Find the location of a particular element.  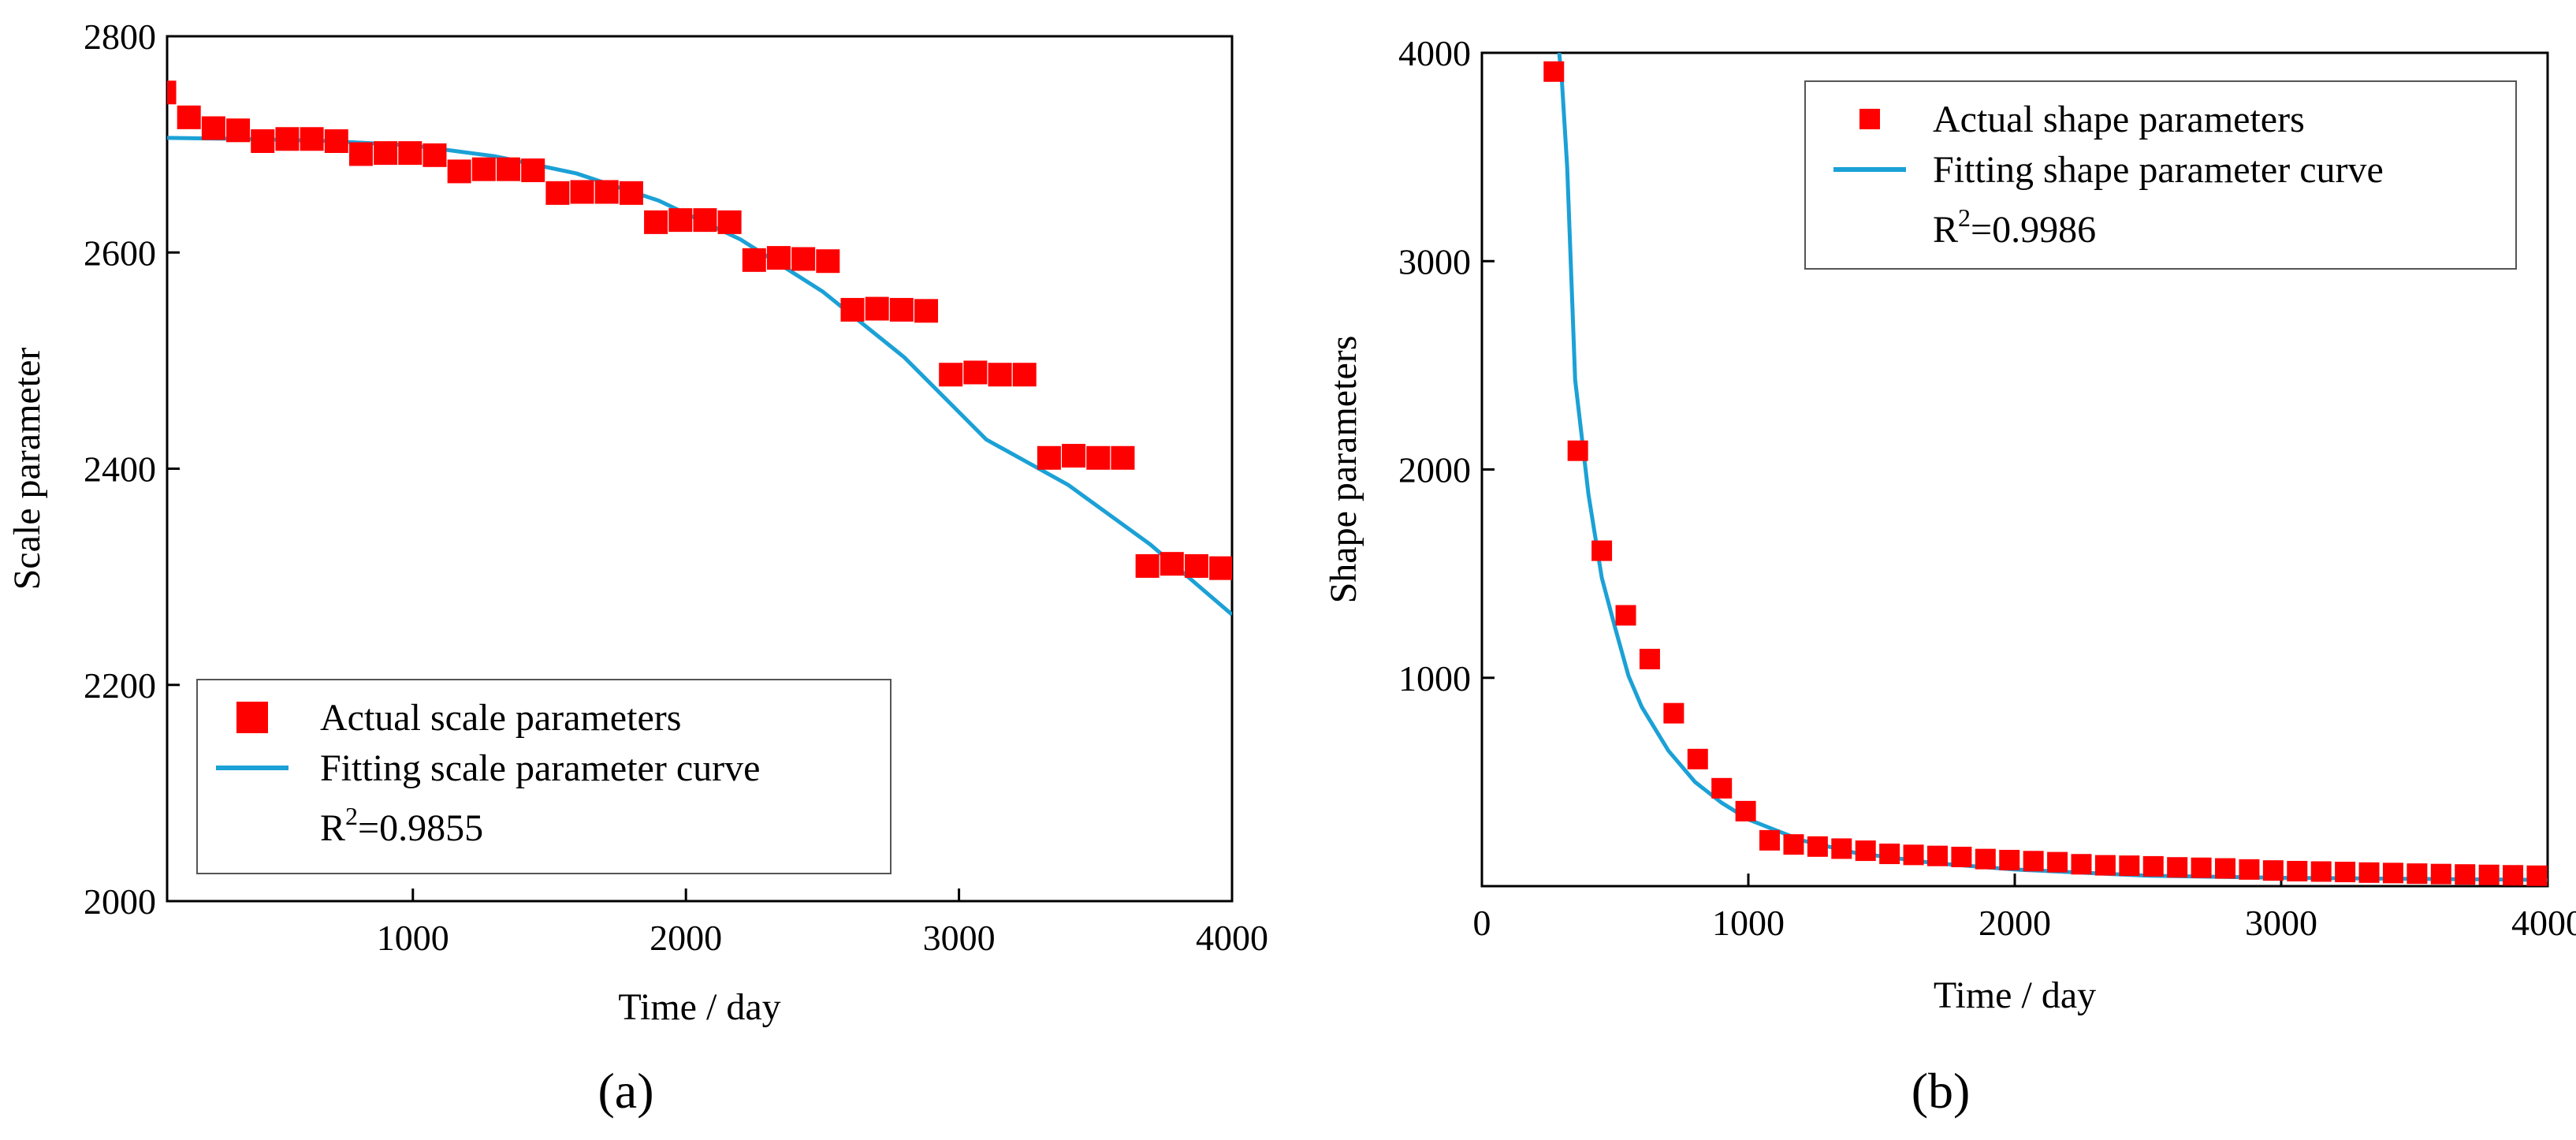

chart1-legend-label-0: Actual scale parameters is located at coordinates (500, 718).